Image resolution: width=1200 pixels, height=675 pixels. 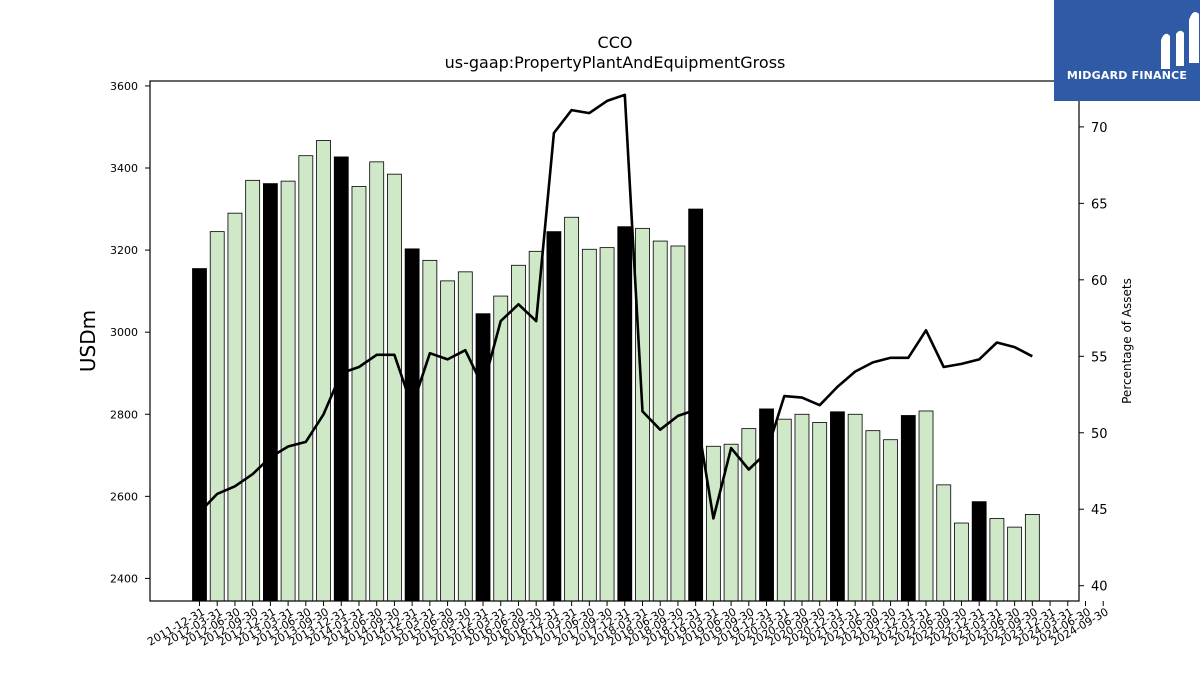 What do you see at coordinates (88, 341) in the screenshot?
I see `y-axis-label: USDm` at bounding box center [88, 341].